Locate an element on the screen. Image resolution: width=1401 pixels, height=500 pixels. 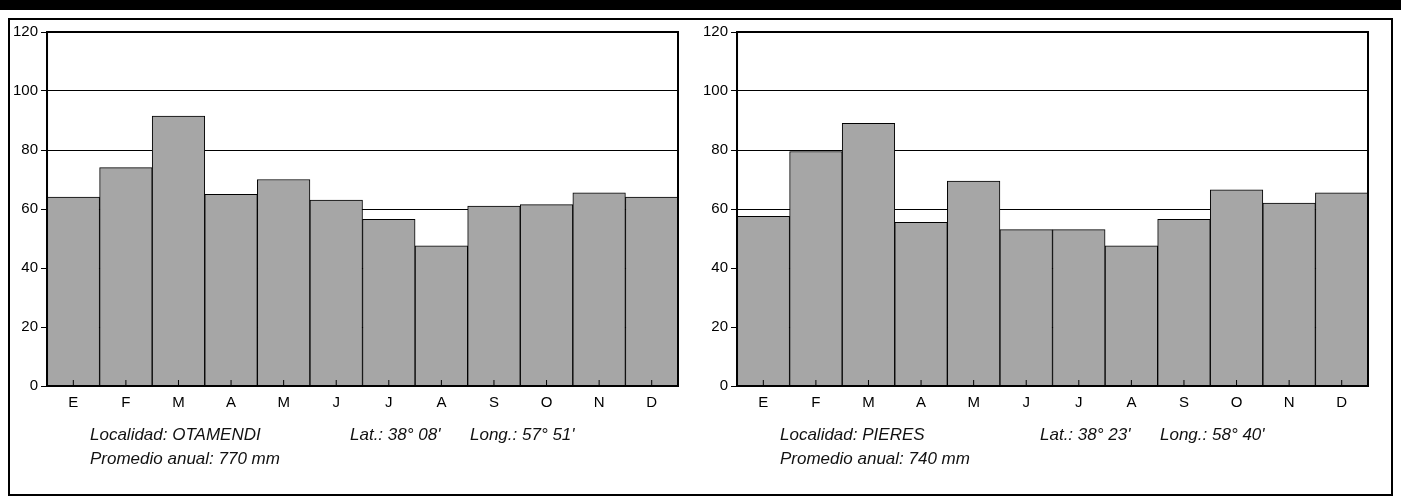
text: Lat.: 38° 23' is located at coordinates (1086, 435).